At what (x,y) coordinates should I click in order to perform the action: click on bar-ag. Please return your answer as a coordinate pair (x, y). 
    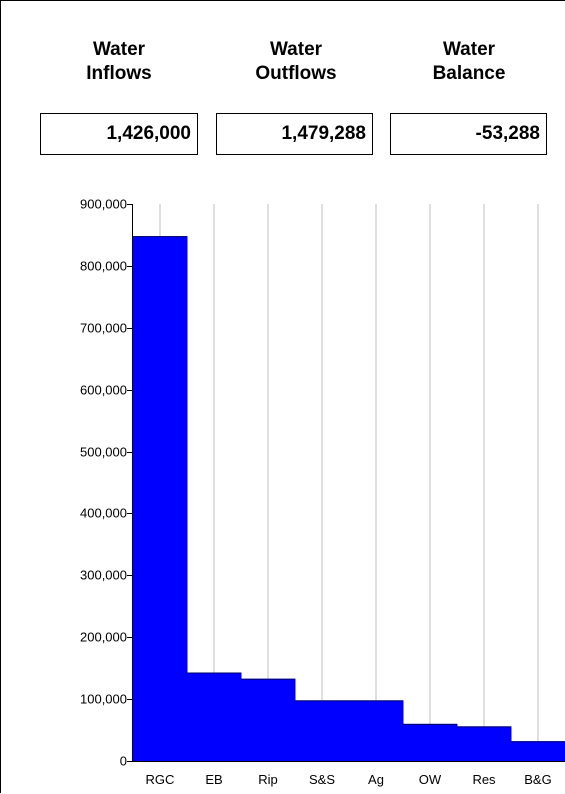
    Looking at the image, I should click on (376, 730).